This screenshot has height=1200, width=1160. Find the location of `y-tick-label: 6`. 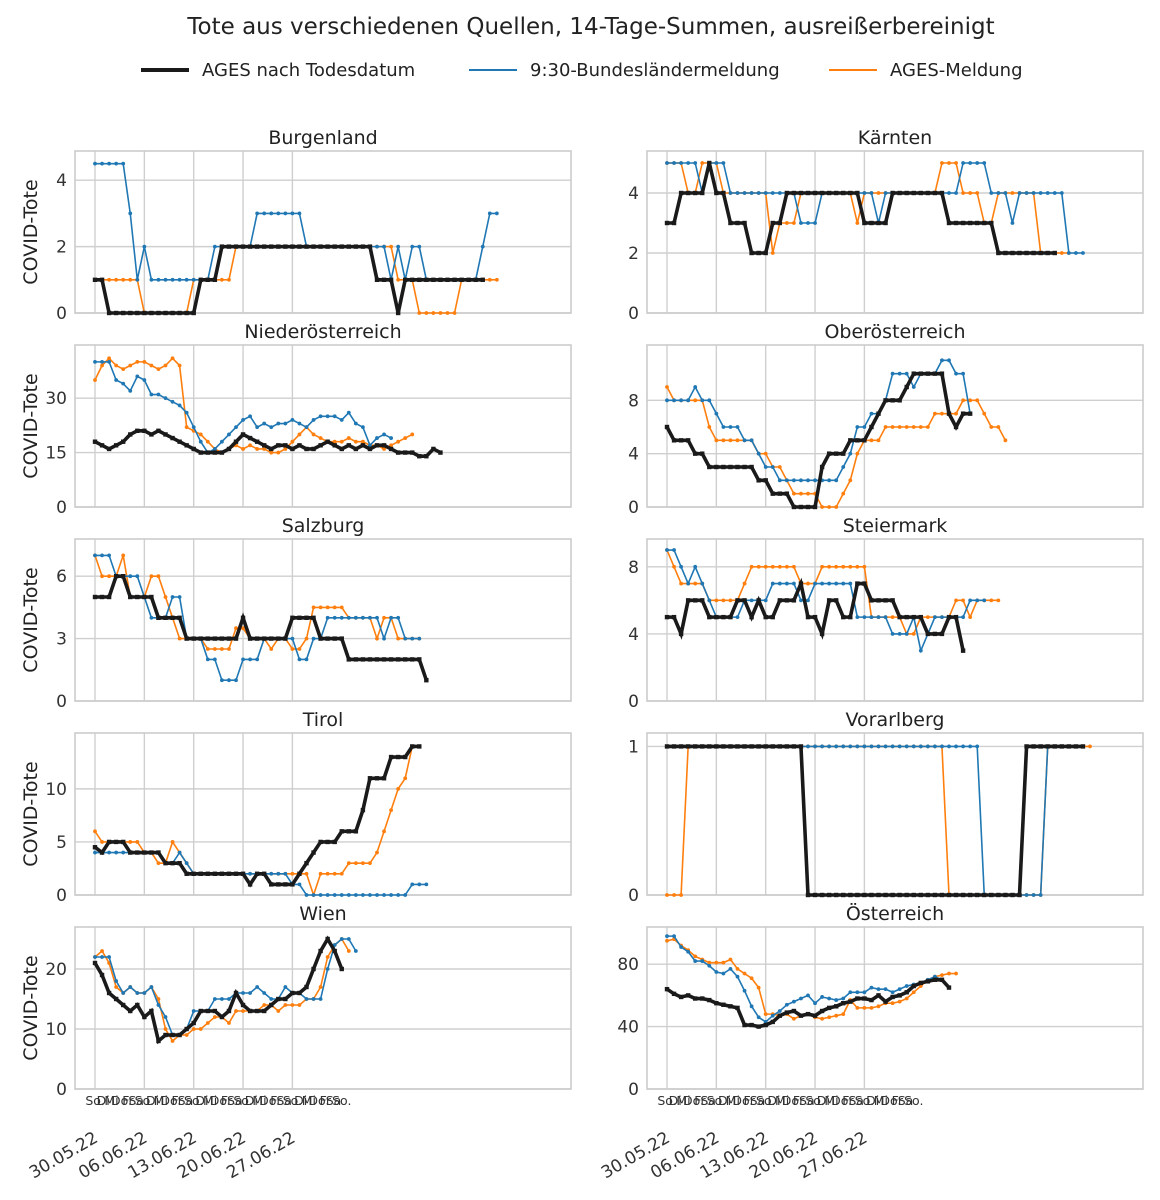

y-tick-label: 6 is located at coordinates (61, 577).